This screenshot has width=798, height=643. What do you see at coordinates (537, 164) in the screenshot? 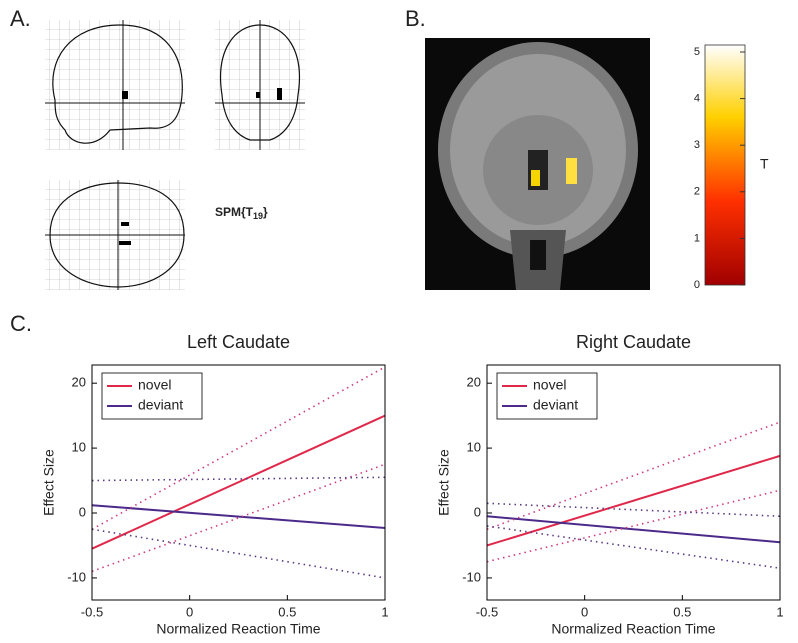
I see `mri-image` at bounding box center [537, 164].